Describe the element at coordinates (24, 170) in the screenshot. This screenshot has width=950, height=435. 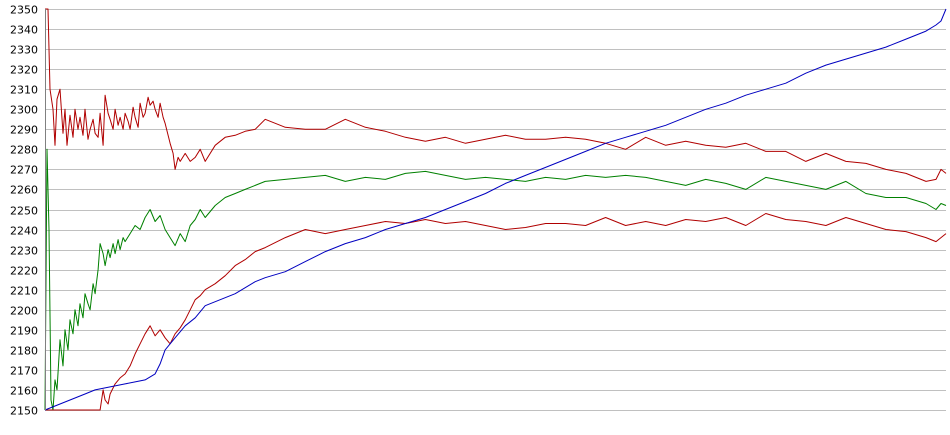
I see `y-tick-label: 2270` at that location.